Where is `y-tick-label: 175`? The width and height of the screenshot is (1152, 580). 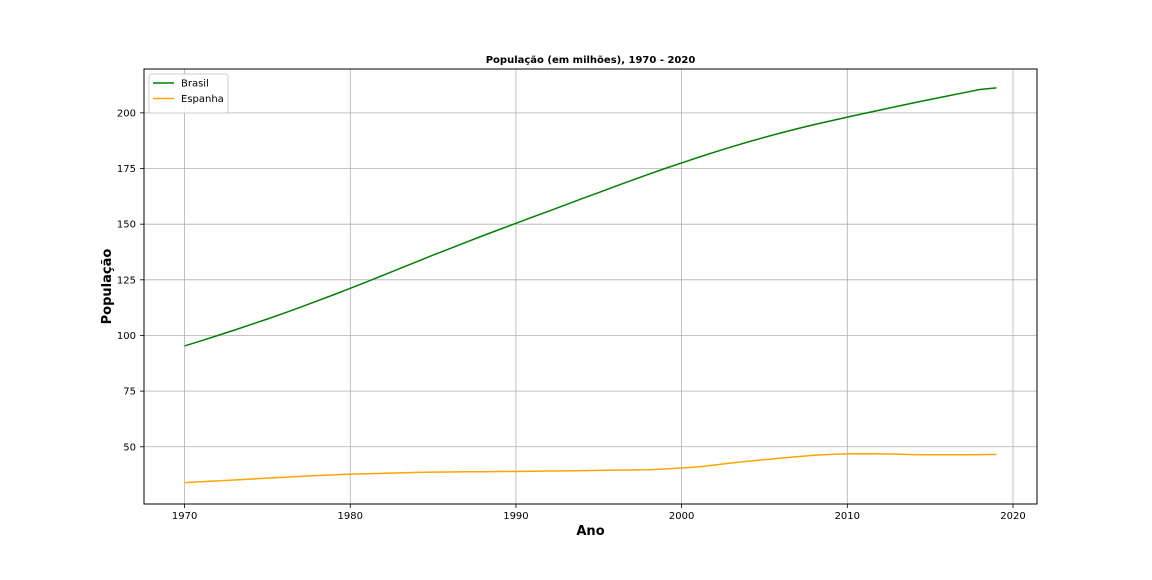
y-tick-label: 175 is located at coordinates (126, 169).